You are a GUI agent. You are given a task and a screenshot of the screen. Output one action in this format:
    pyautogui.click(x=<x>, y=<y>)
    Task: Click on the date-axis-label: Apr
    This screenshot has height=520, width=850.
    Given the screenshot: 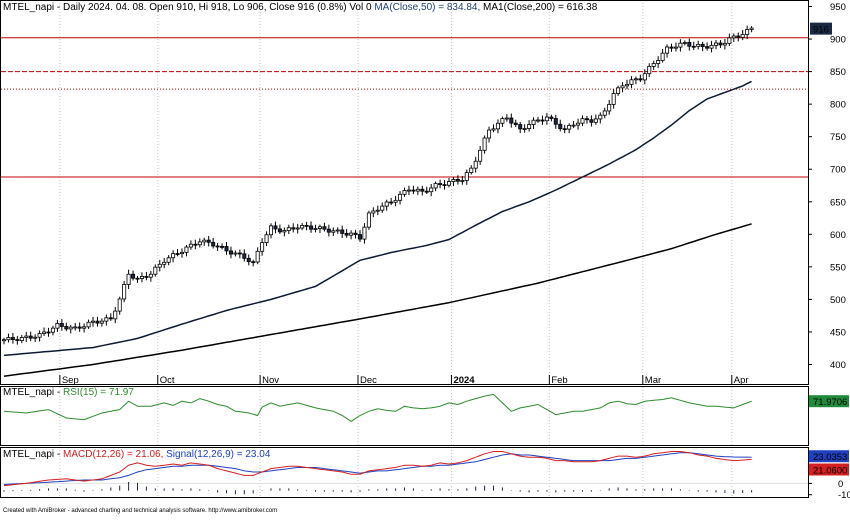 What is the action you would take?
    pyautogui.click(x=741, y=380)
    